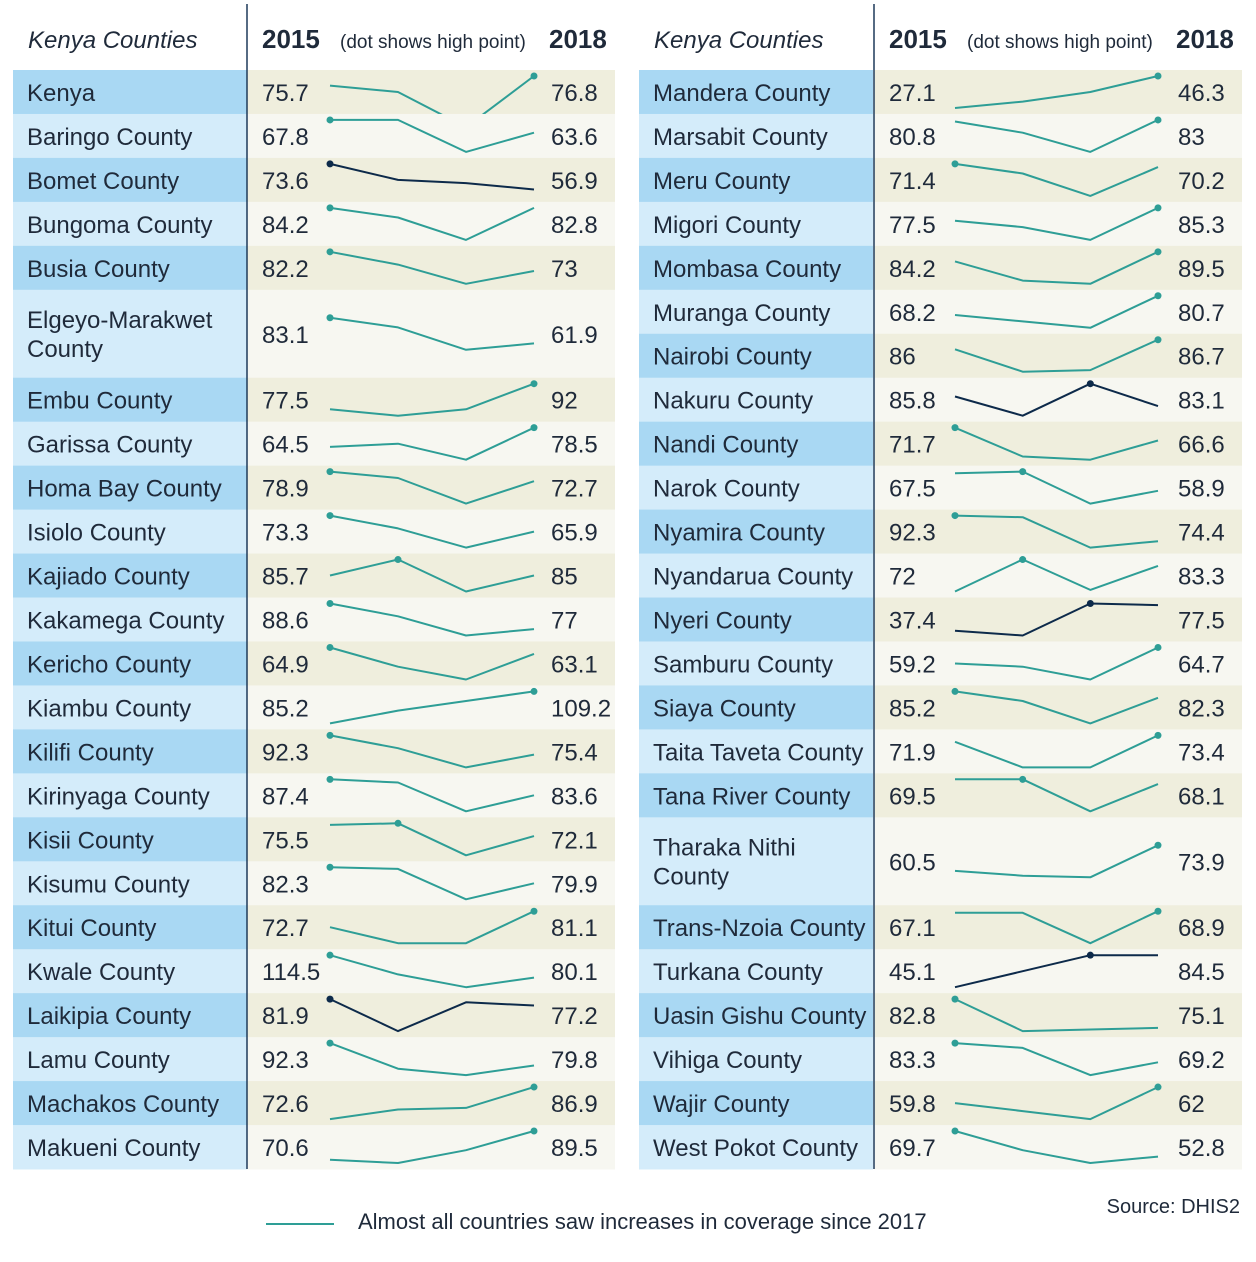  I want to click on county-name: Kakamega County, so click(125, 621).